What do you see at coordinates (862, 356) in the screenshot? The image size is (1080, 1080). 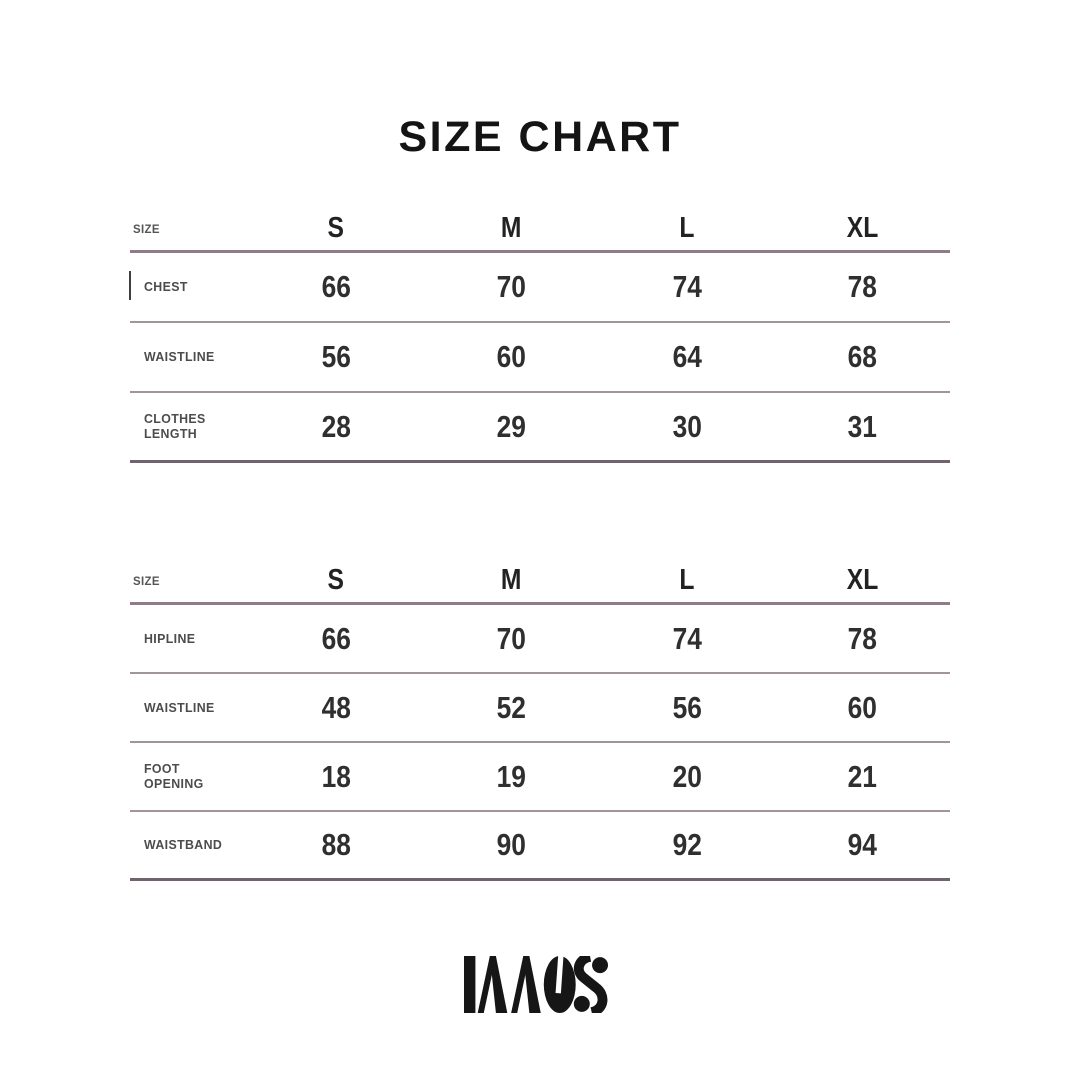 I see `value-cell: 68` at bounding box center [862, 356].